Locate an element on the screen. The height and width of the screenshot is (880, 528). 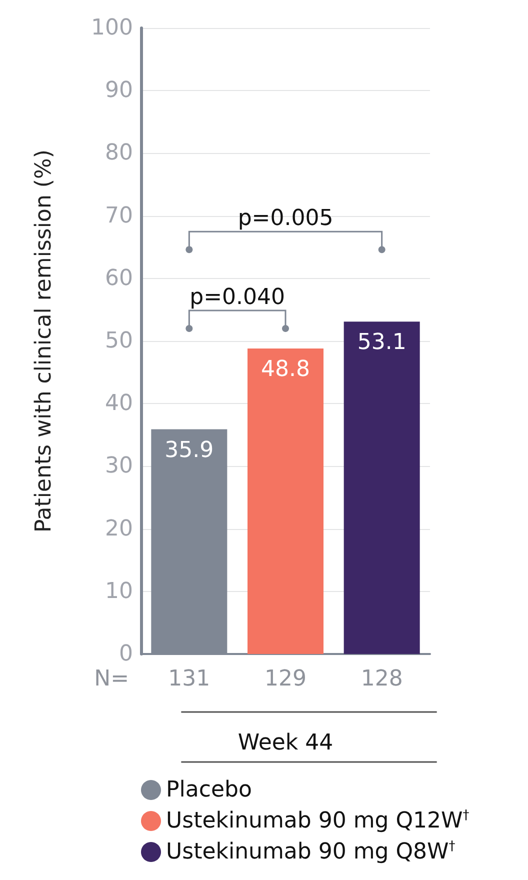
text: N= is located at coordinates (112, 679).